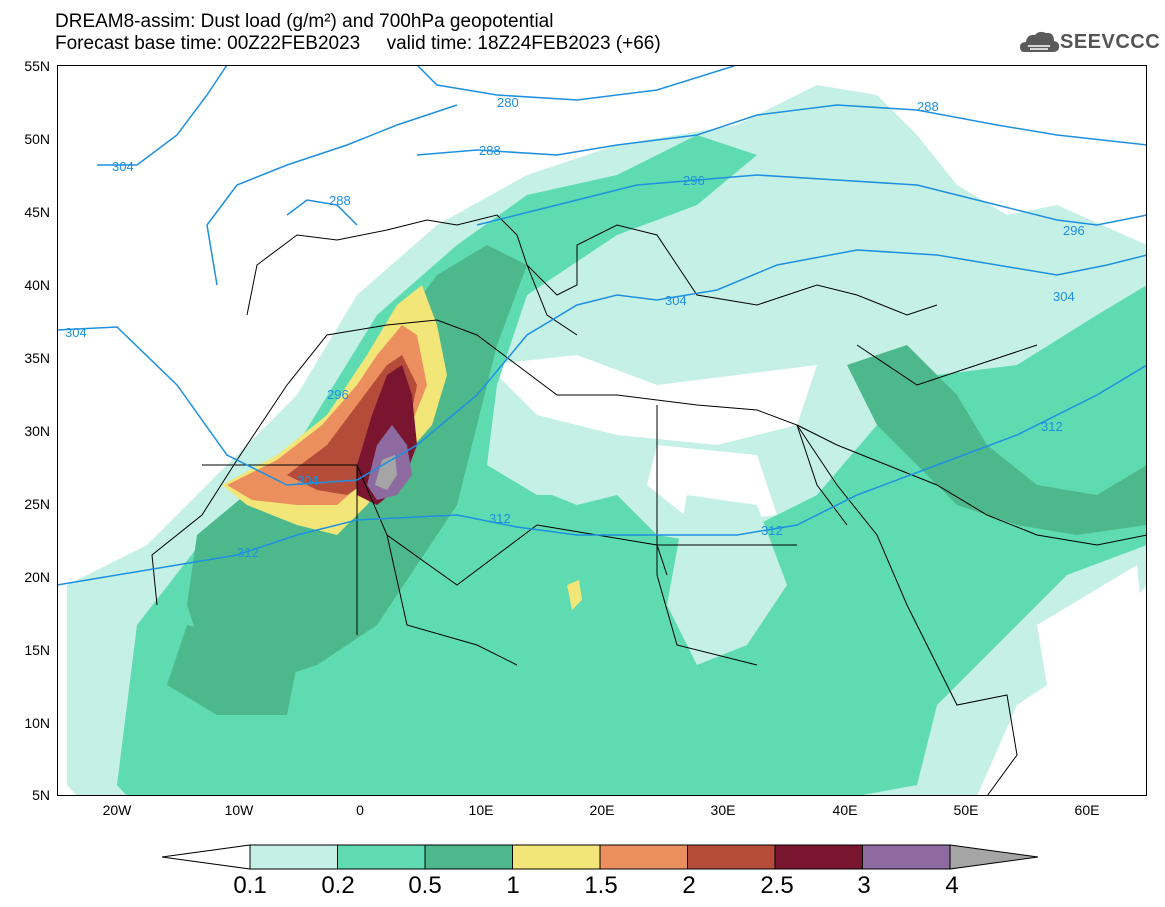  I want to click on lon-label: 20W, so click(117, 810).